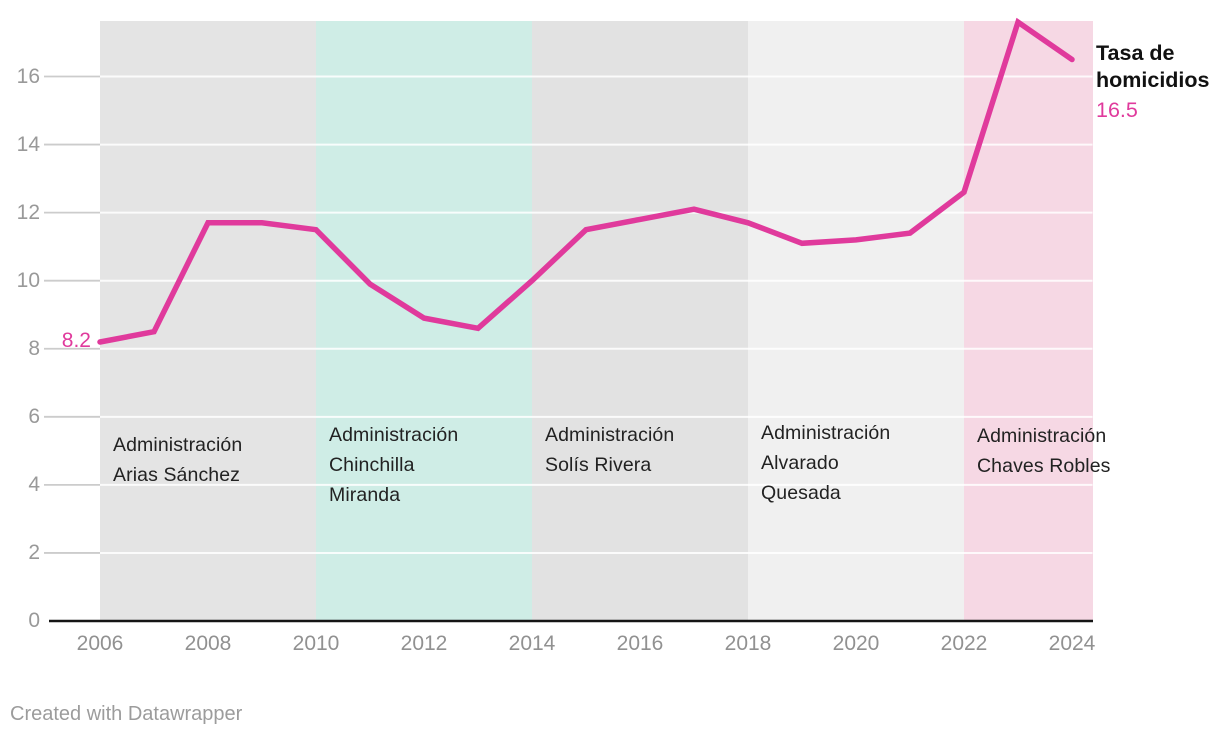 This screenshot has height=738, width=1220. What do you see at coordinates (208, 643) in the screenshot?
I see `x-tick-label: 2008` at bounding box center [208, 643].